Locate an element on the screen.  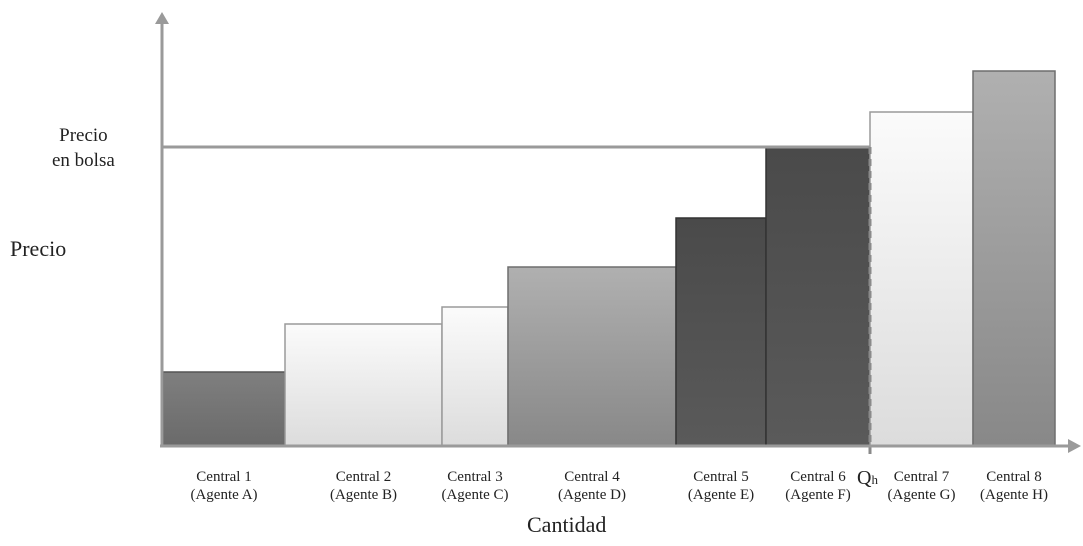
label-central-2-agent: (Agente B) is located at coordinates (363, 495).